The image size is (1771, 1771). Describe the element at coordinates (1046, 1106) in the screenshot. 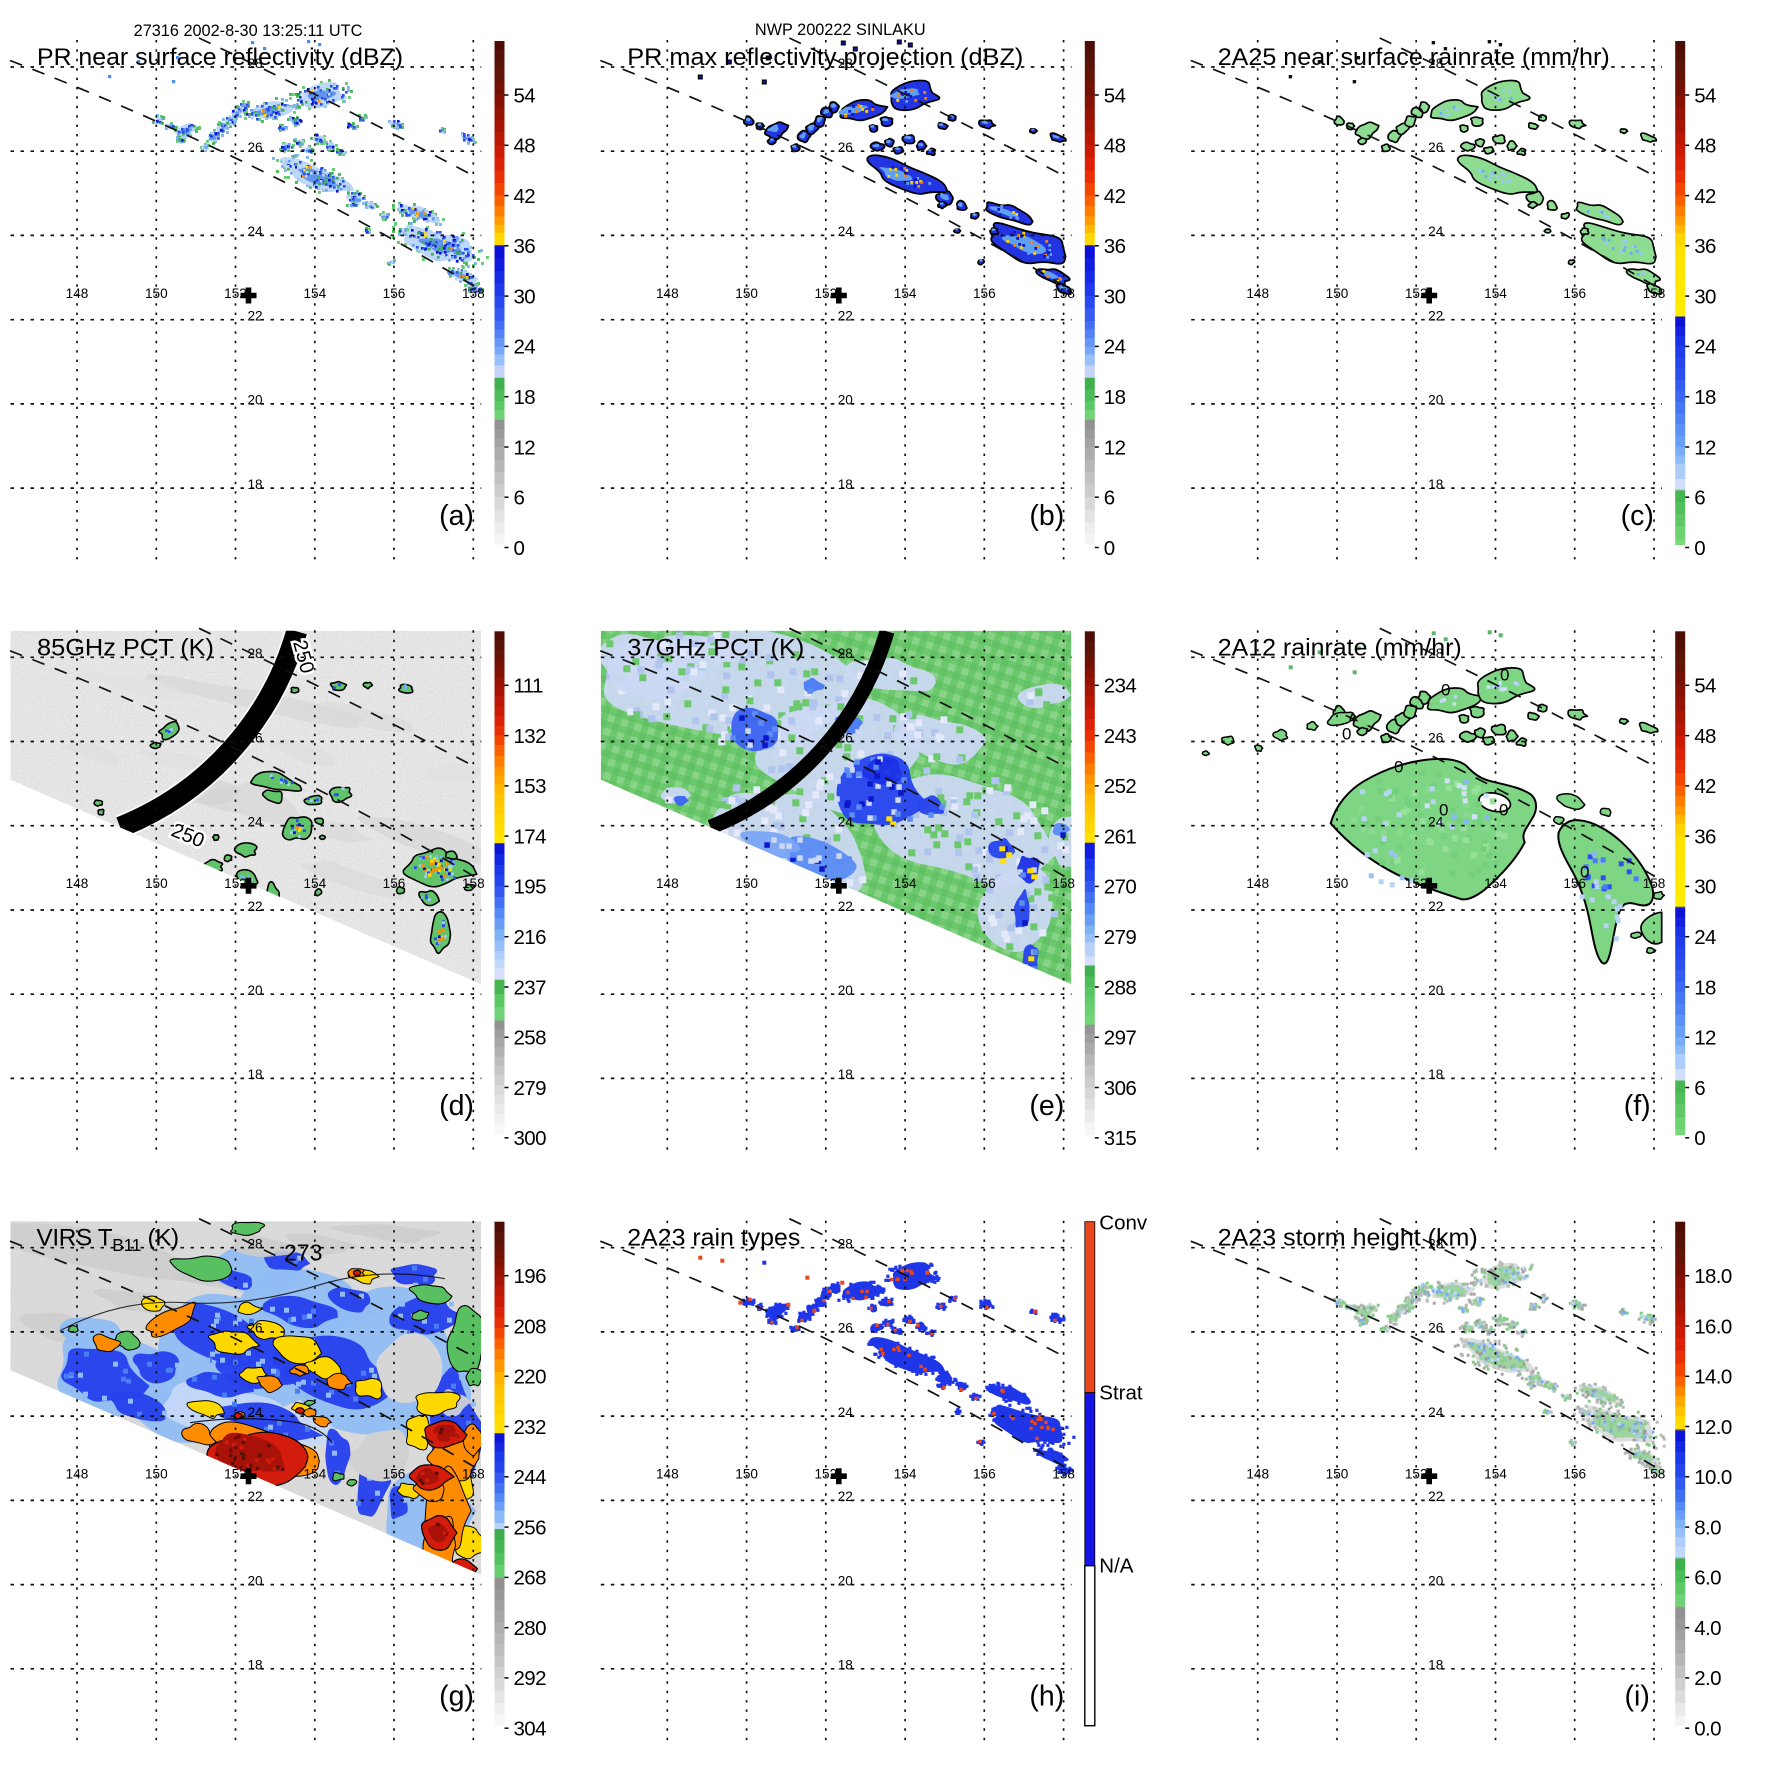

I see `svg-text: (e)` at that location.